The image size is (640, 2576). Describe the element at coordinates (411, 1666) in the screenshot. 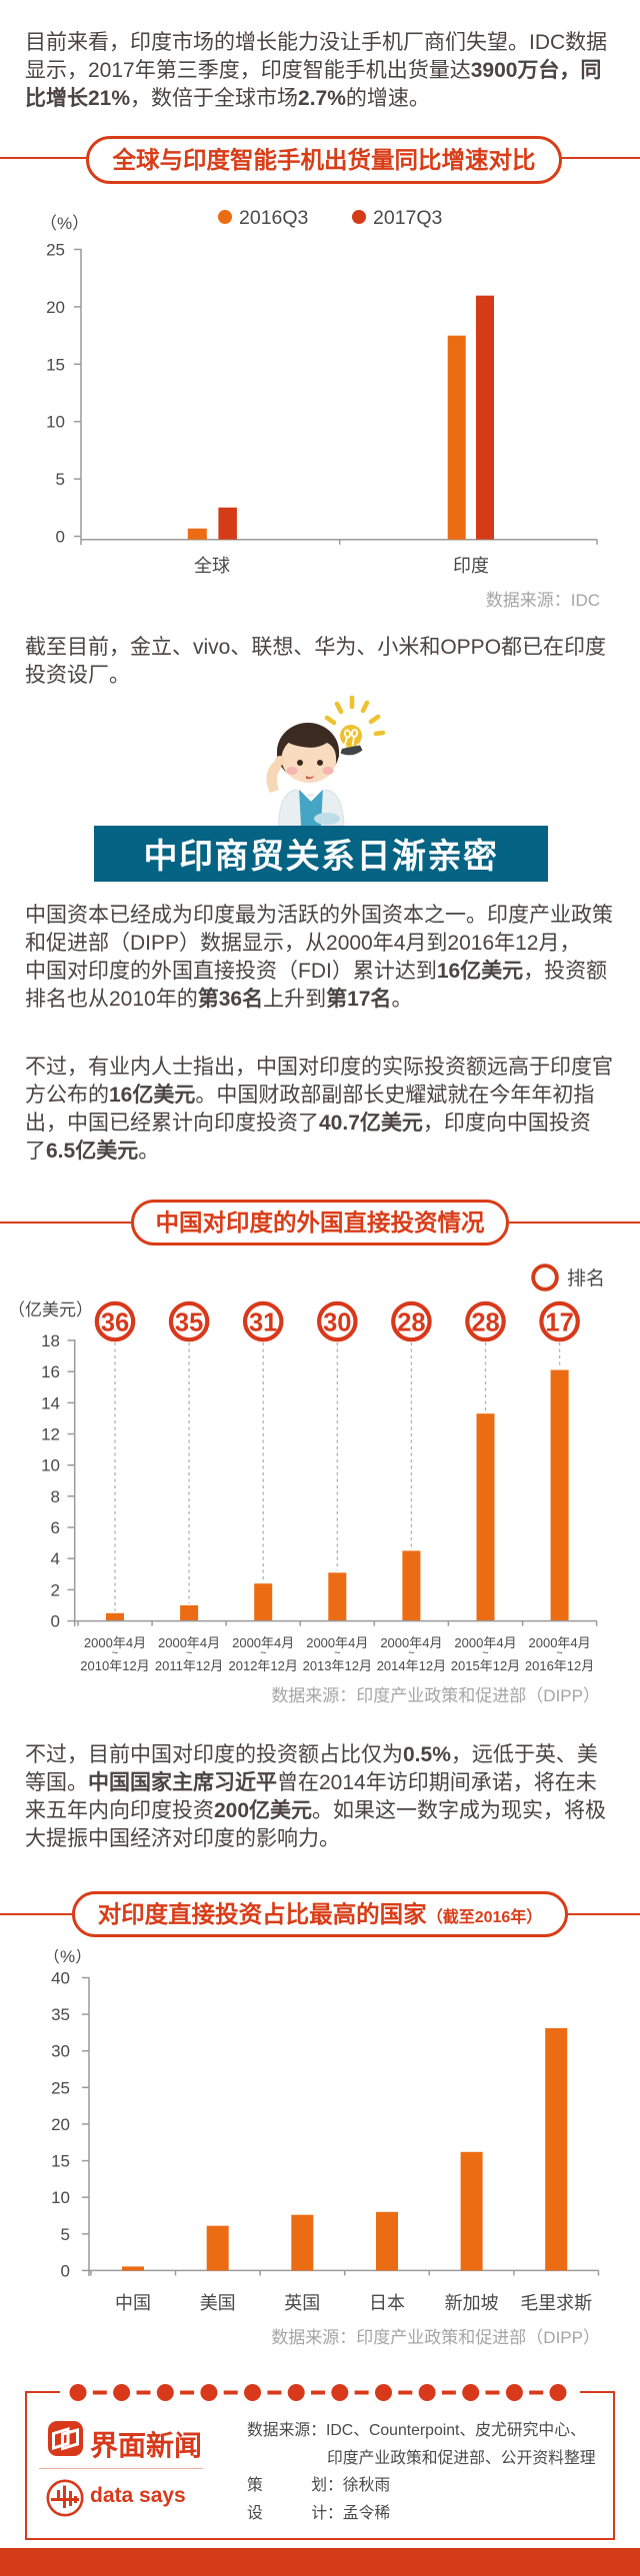

I see `svg-text: 2014年12月` at that location.